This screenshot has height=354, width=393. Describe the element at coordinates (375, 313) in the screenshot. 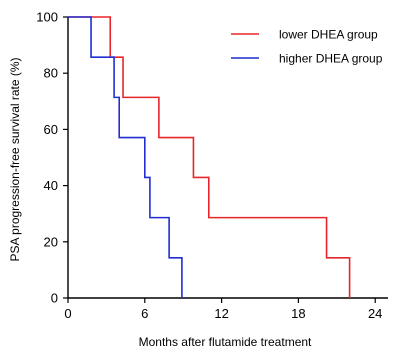

I see `x-tick-label: 24` at that location.